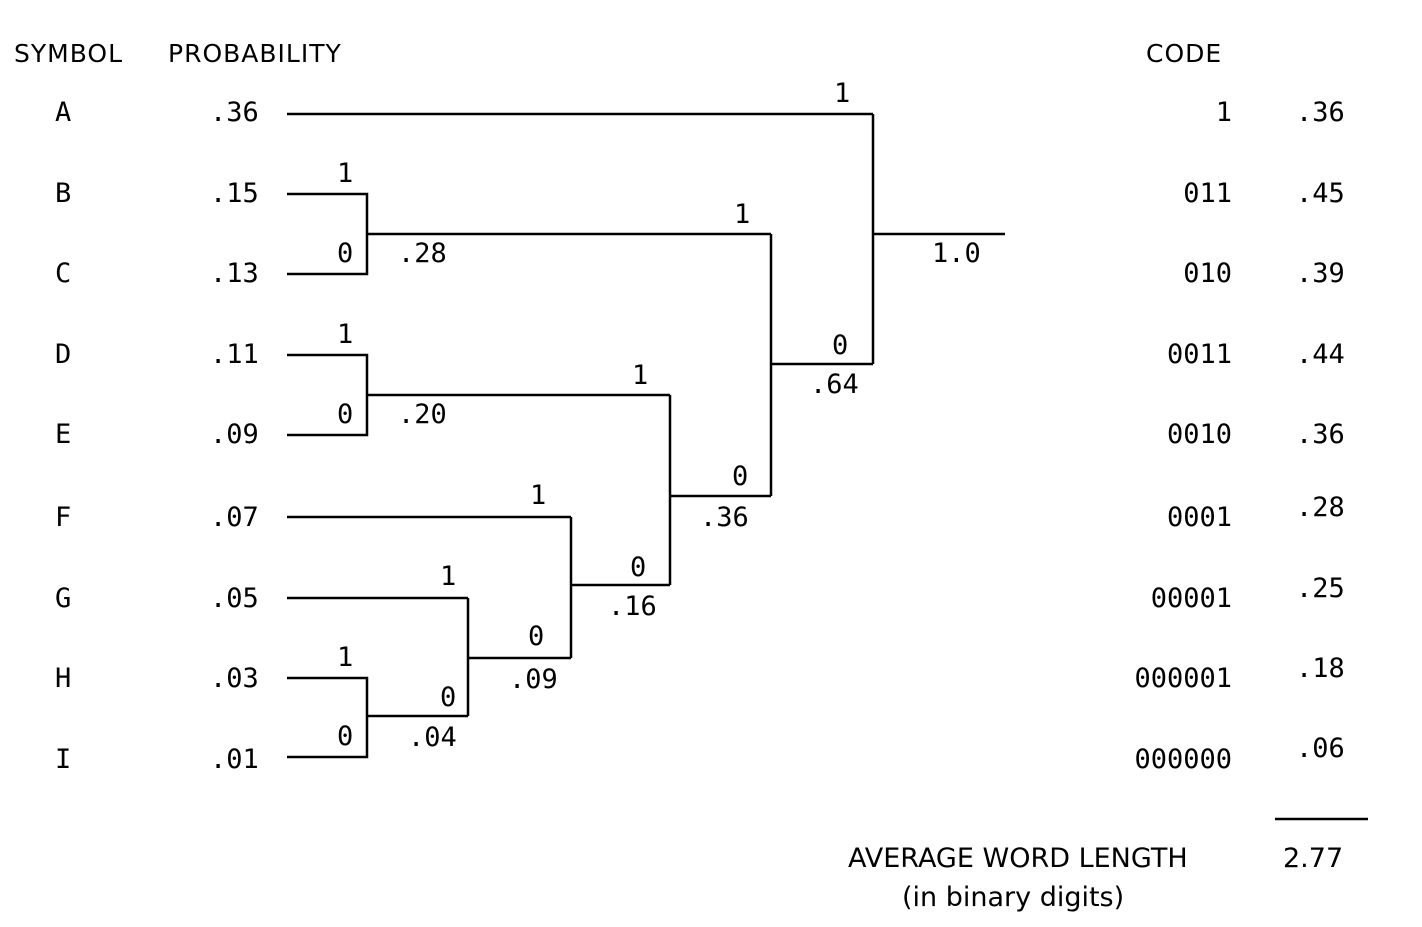  I want to click on symbol-f: F, so click(63, 517).